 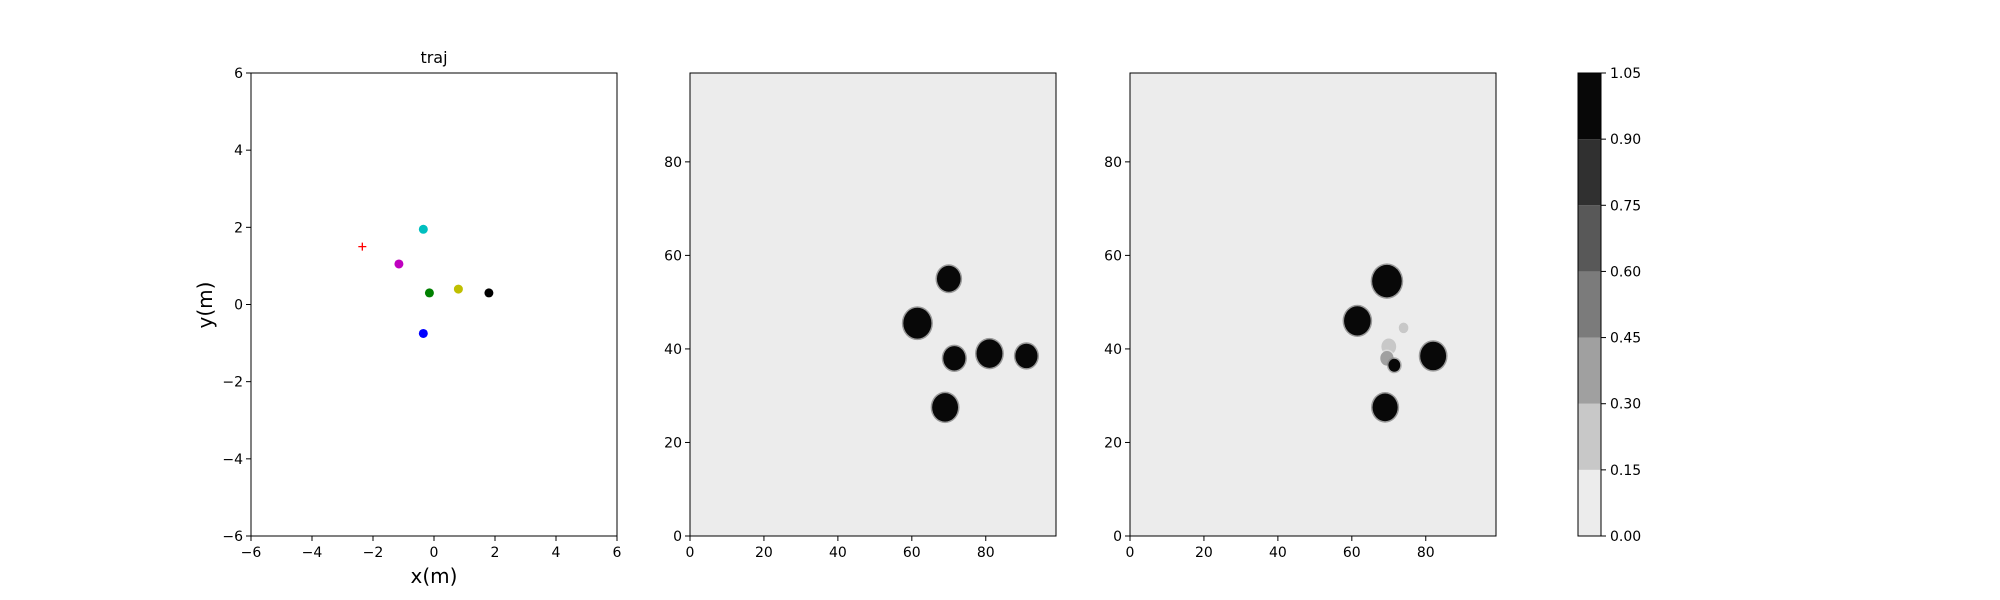 I want to click on y-tick-label: −2, so click(x=232, y=383).